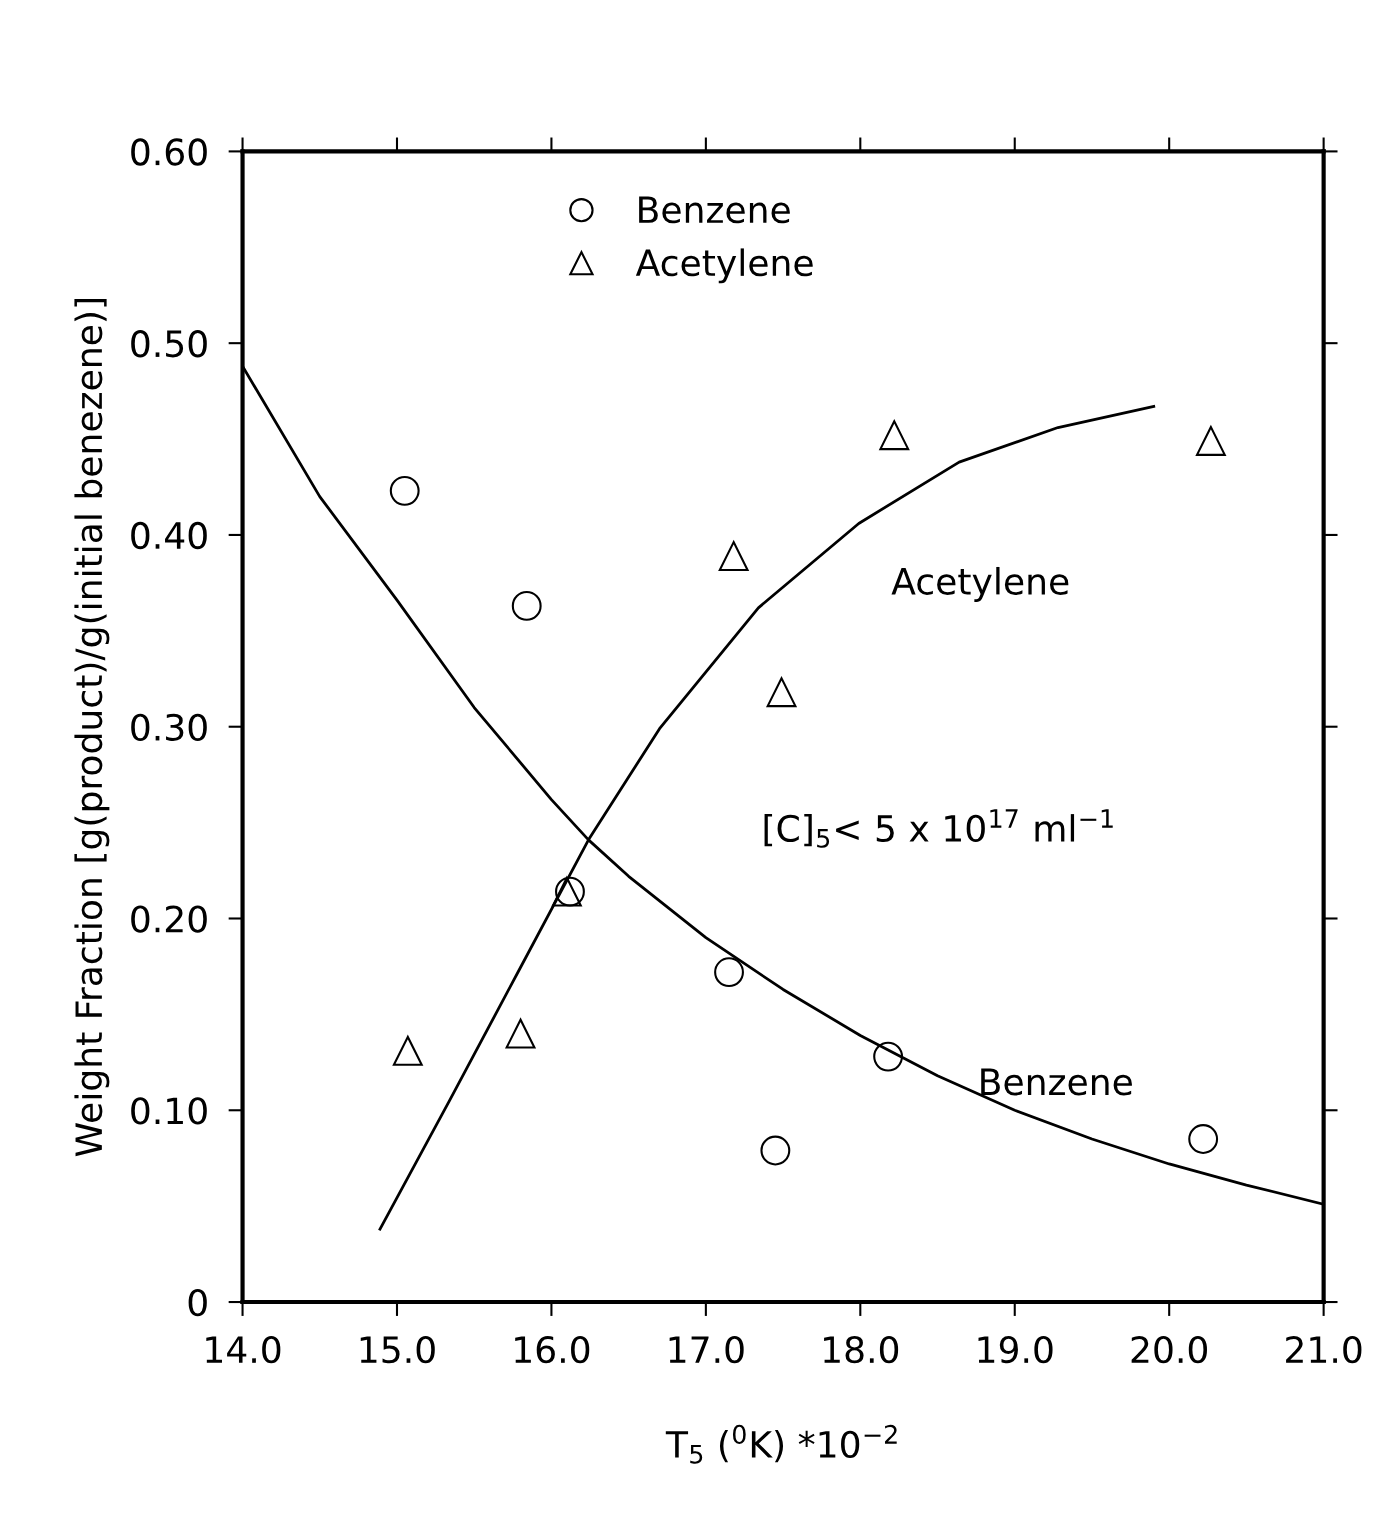 This screenshot has height=1514, width=1386. What do you see at coordinates (169, 1111) in the screenshot?
I see `y-tick-label: 0.10` at bounding box center [169, 1111].